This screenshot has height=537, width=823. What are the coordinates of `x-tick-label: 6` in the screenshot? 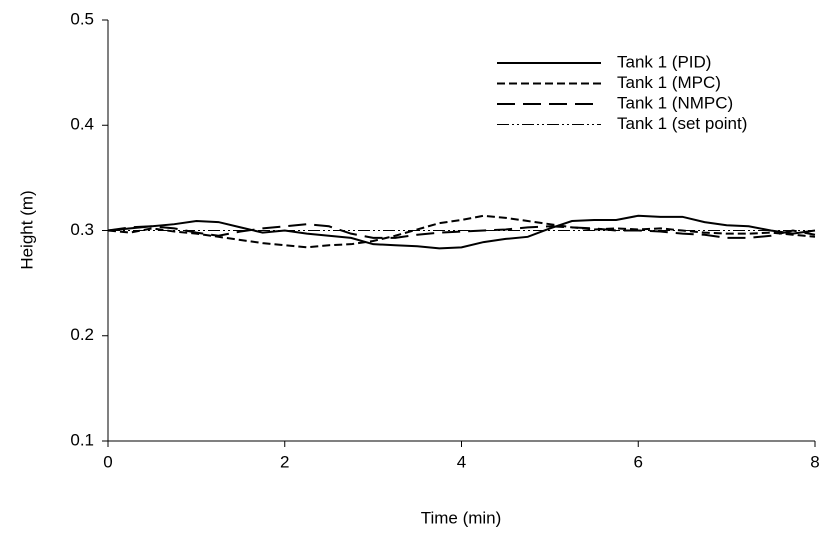 It's located at (638, 461).